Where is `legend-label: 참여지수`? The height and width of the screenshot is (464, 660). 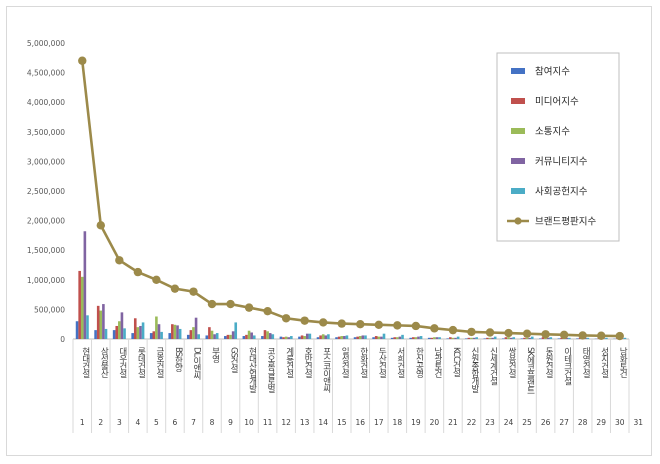 legend-label: 참여지수 is located at coordinates (552, 72).